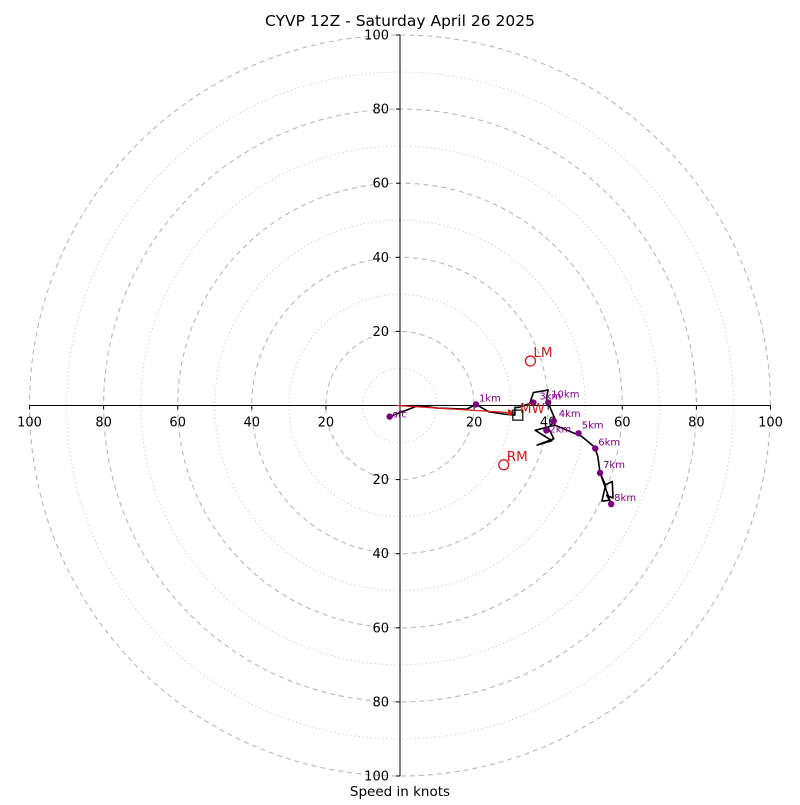 Image resolution: width=800 pixels, height=805 pixels. Describe the element at coordinates (533, 402) in the screenshot. I see `height-point-3km` at that location.